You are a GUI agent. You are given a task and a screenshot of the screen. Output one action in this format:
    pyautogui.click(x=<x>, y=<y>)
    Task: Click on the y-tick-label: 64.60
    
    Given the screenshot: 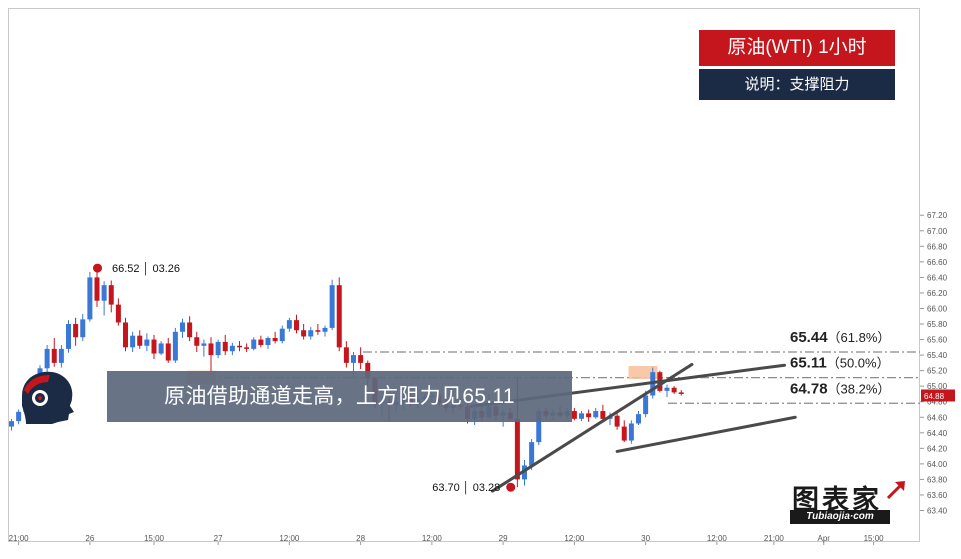 What is the action you would take?
    pyautogui.click(x=937, y=417)
    